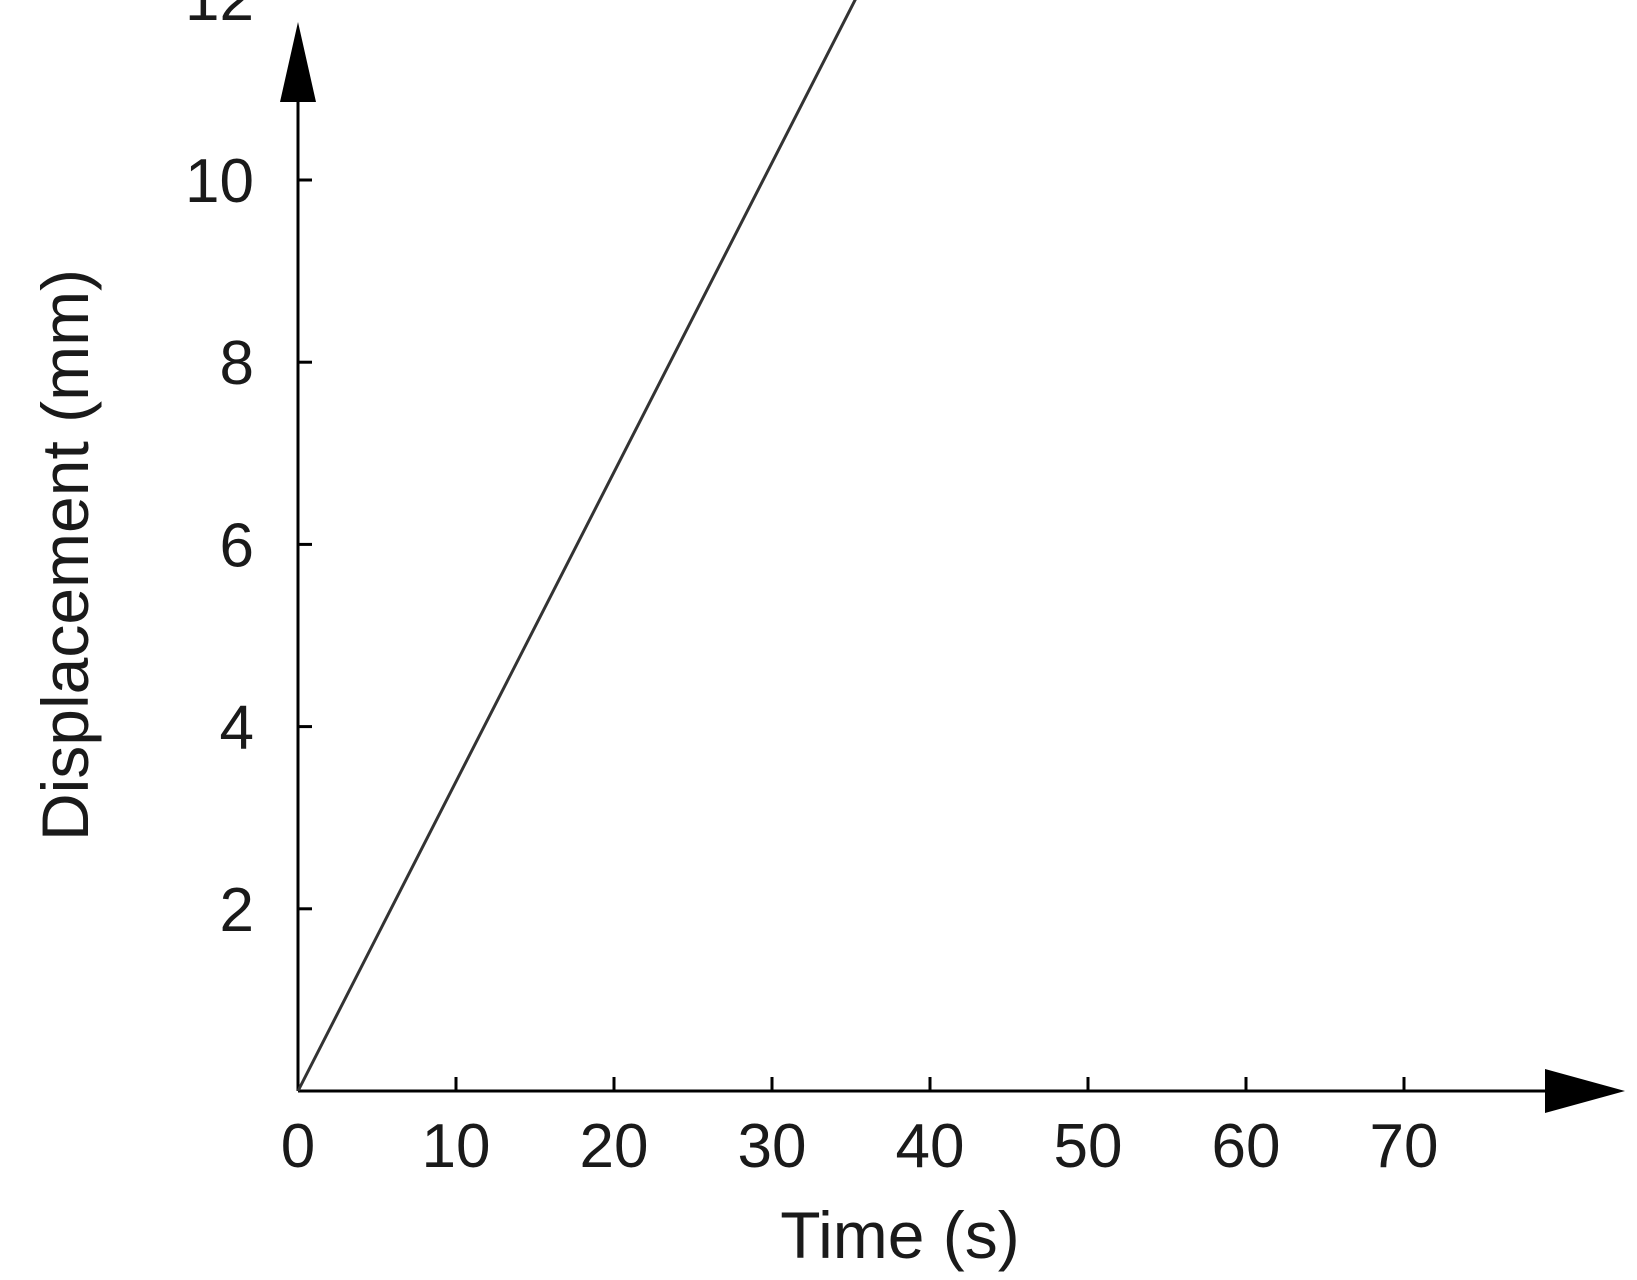  Describe the element at coordinates (456, 1146) in the screenshot. I see `x-tick-label: 10` at that location.